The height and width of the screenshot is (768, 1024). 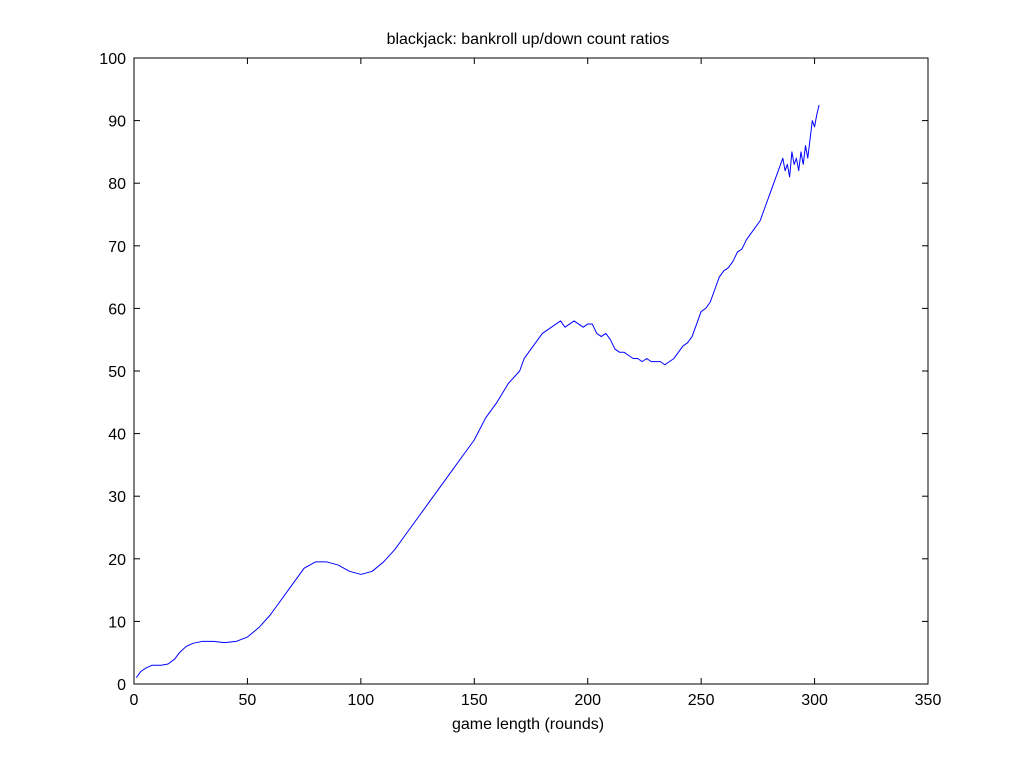 I want to click on x-tick-label: 300, so click(x=814, y=700).